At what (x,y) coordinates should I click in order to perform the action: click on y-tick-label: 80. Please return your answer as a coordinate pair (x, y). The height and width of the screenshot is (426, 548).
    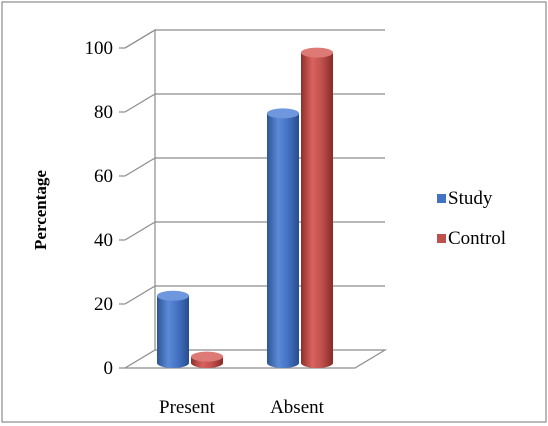
    Looking at the image, I should click on (103, 112).